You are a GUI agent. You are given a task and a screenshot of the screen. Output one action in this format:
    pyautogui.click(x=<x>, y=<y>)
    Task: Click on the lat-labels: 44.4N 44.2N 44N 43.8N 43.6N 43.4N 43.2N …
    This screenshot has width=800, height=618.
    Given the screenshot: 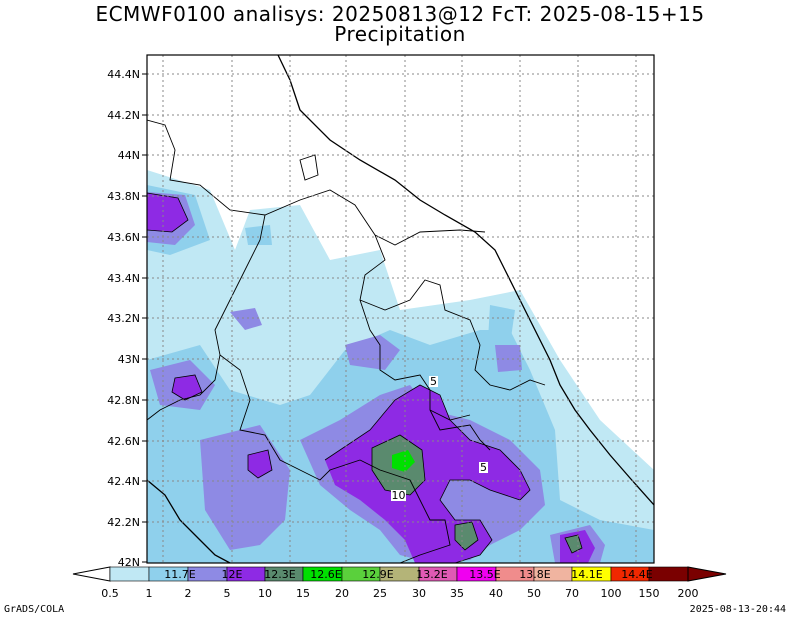 What is the action you would take?
    pyautogui.click(x=123, y=318)
    